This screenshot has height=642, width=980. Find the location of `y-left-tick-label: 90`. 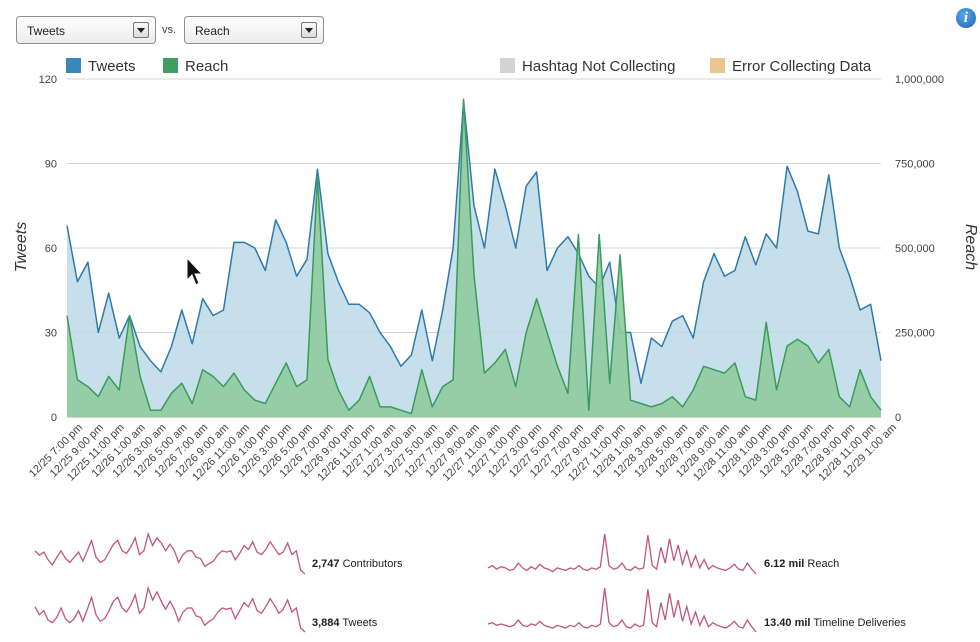

y-left-tick-label: 90 is located at coordinates (51, 165).